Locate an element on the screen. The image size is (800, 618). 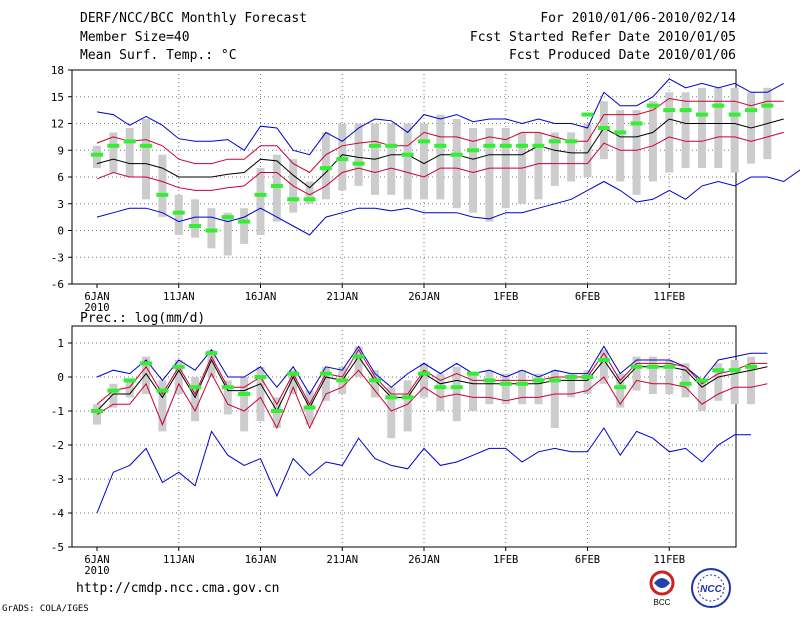
precip-variable-label: Prec.: log(mm/d) is located at coordinates (142, 318).